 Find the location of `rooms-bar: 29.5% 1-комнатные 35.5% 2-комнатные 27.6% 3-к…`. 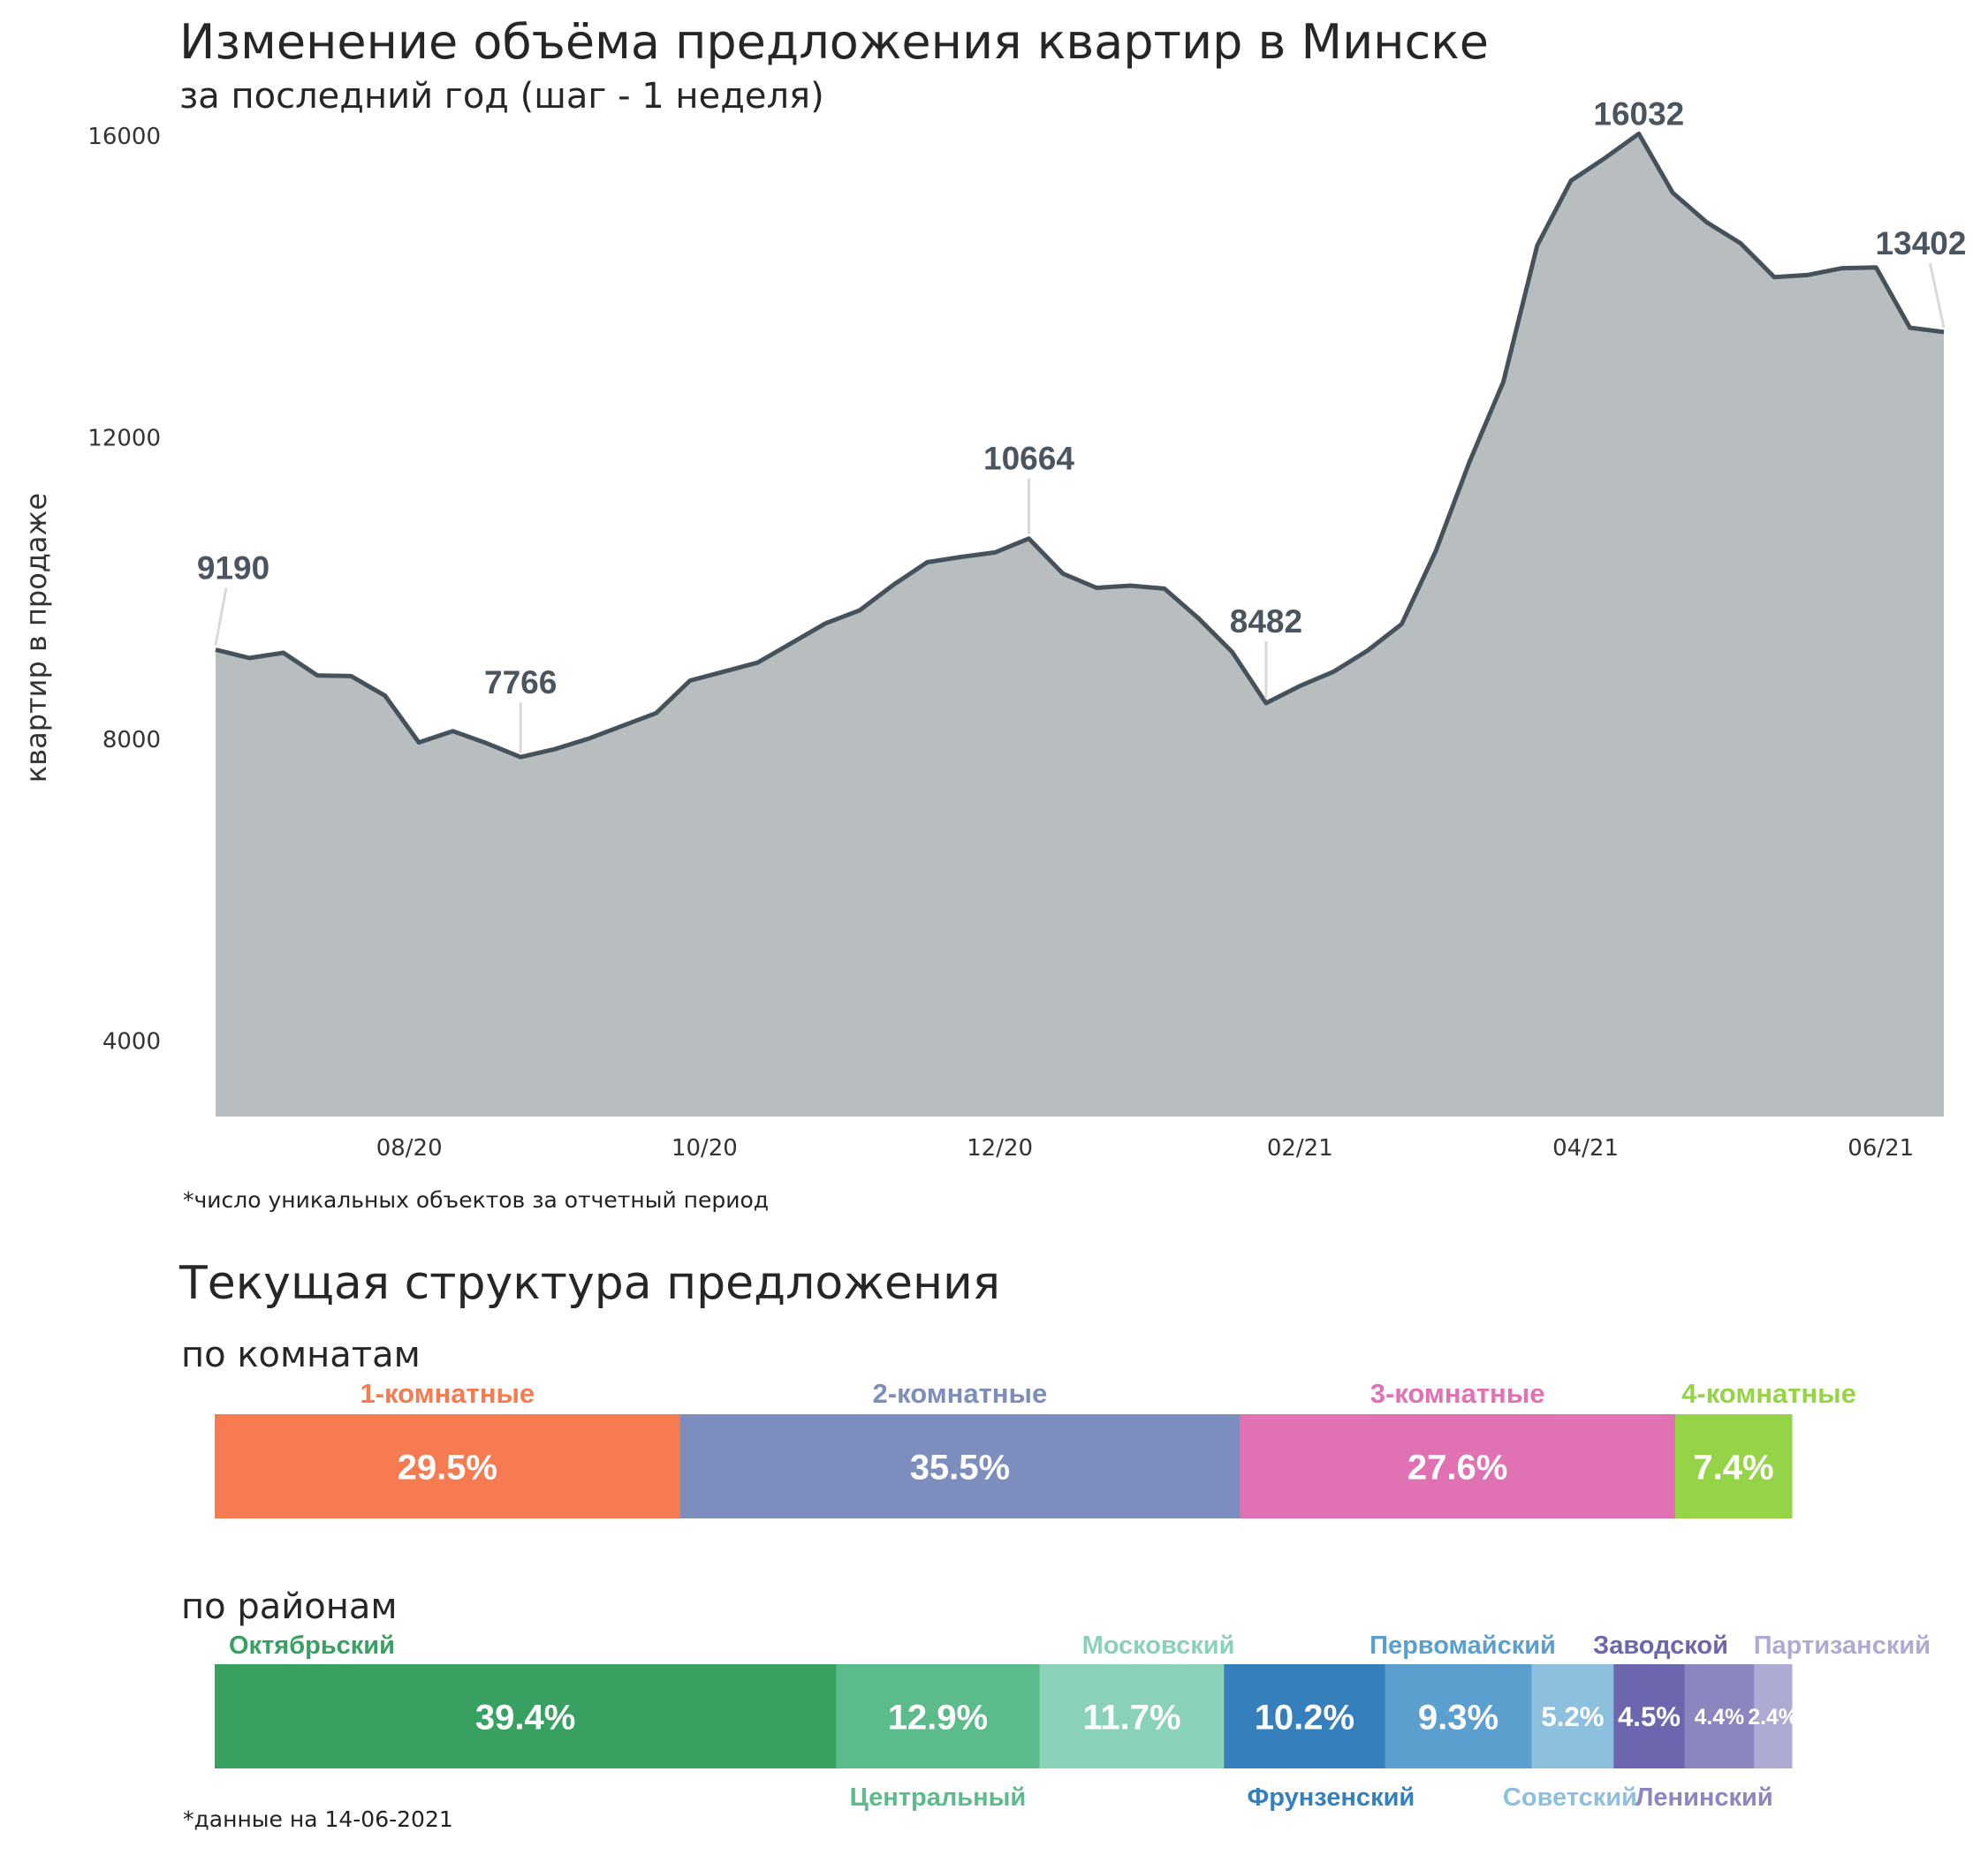

rooms-bar: 29.5% 1-комнатные 35.5% 2-комнатные 27.6% 3-к… is located at coordinates (1035, 1448).